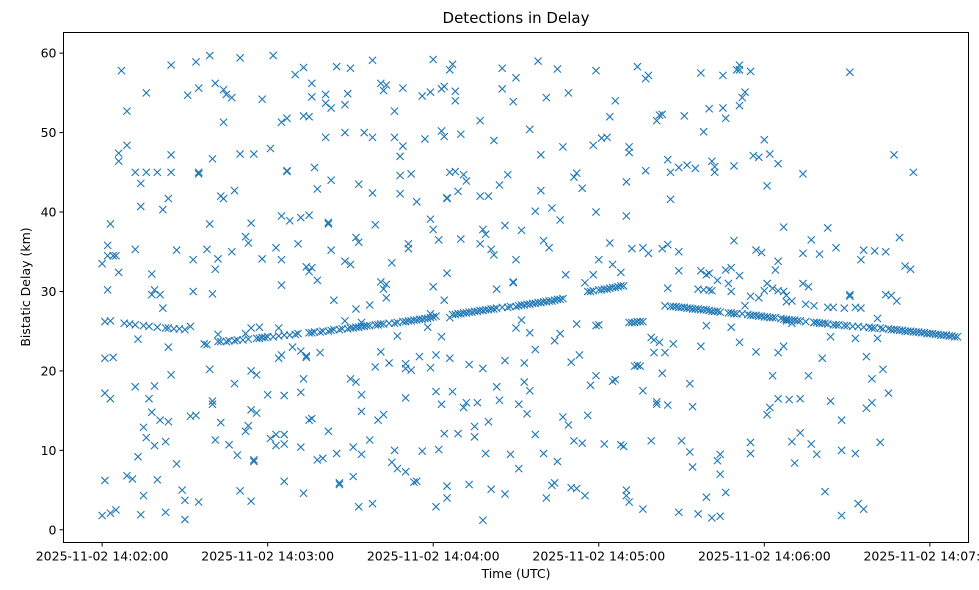 This screenshot has height=590, width=979. Describe the element at coordinates (49, 370) in the screenshot. I see `y-tick-label: 20` at that location.